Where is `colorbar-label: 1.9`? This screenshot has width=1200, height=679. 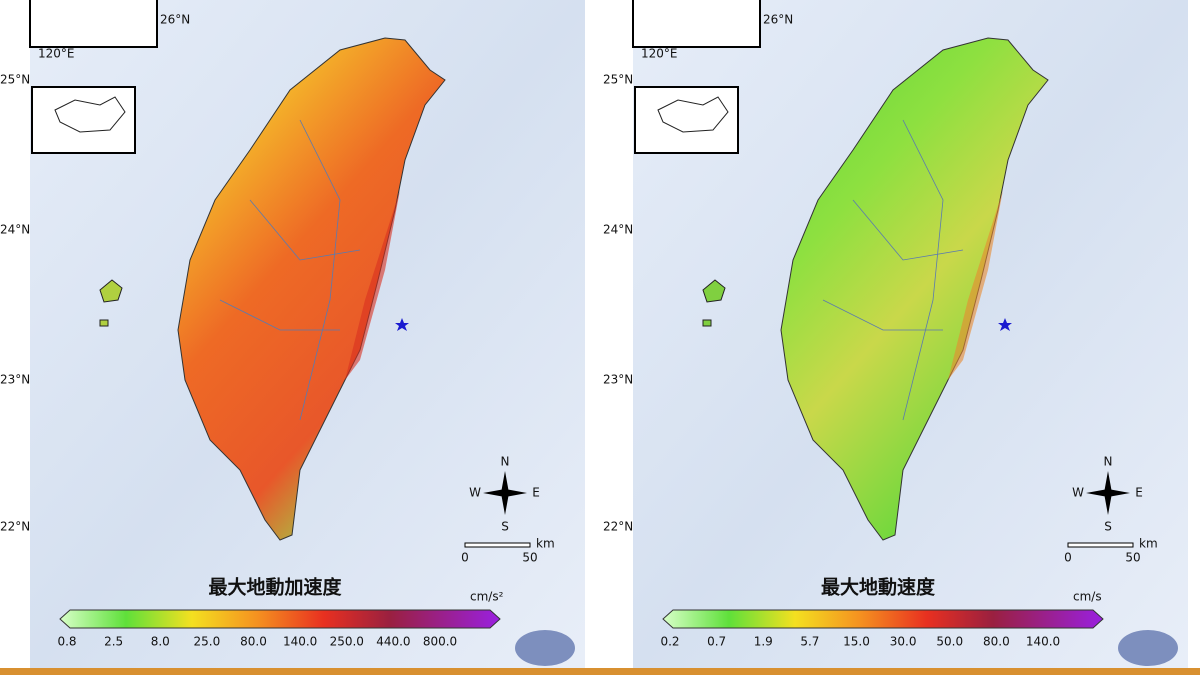
colorbar-label: 1.9 is located at coordinates (763, 642).